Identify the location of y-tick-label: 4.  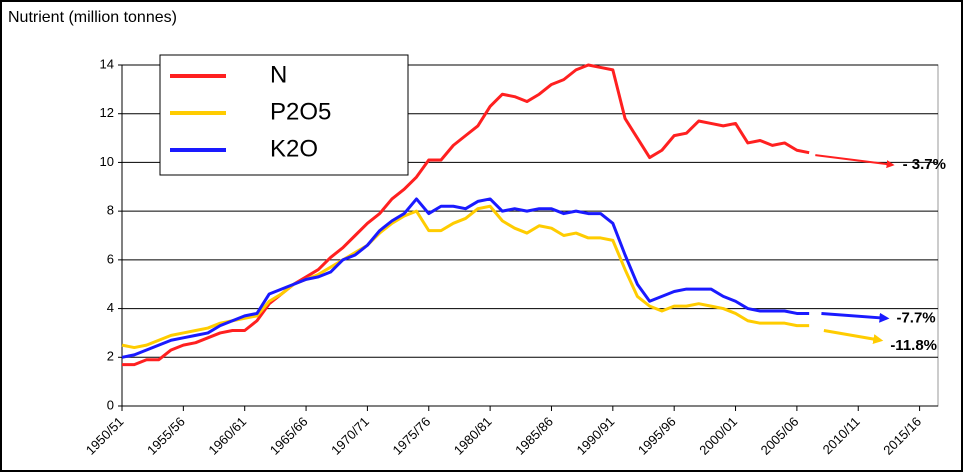
(110, 307).